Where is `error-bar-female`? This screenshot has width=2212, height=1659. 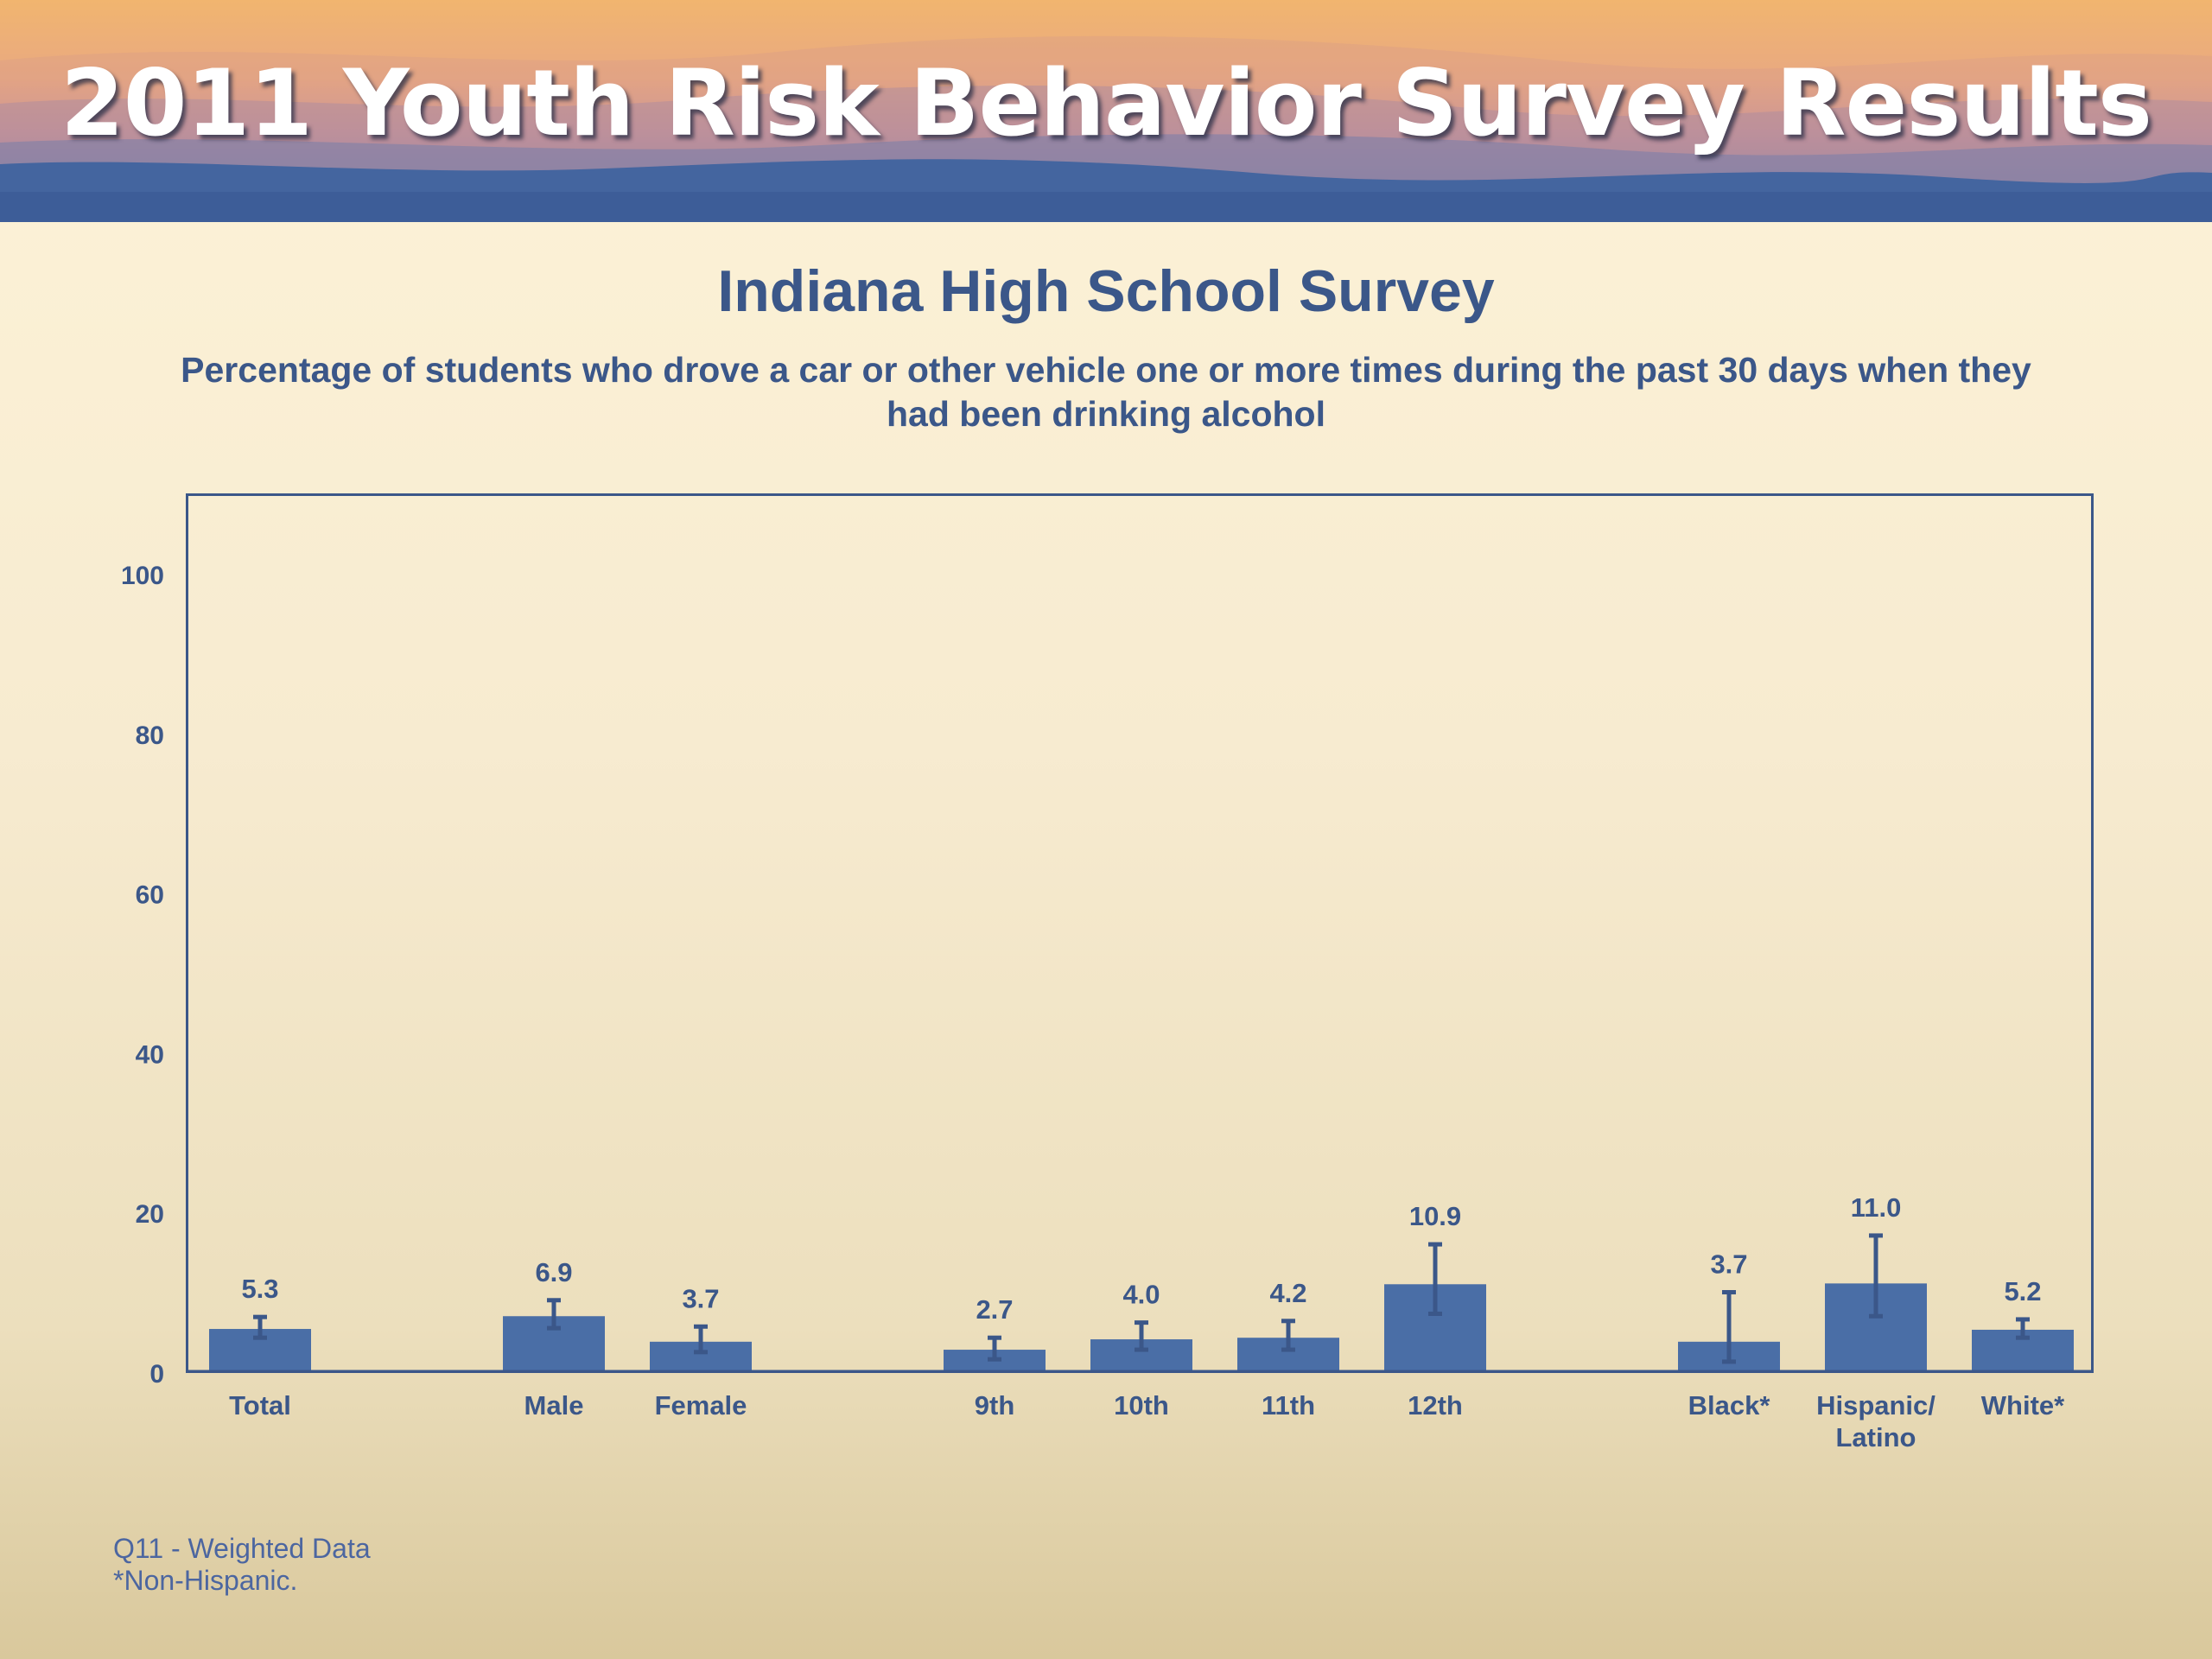
error-bar-female is located at coordinates (701, 1339).